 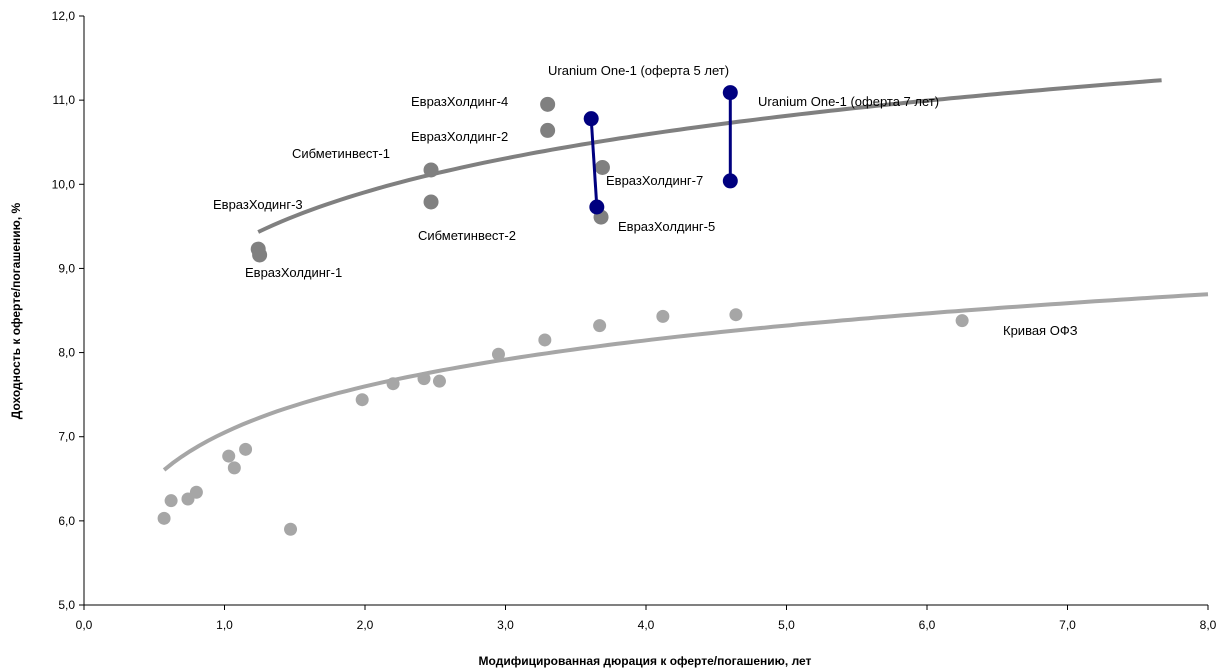 I want to click on y-tick-label: 6,0, so click(x=66, y=521).